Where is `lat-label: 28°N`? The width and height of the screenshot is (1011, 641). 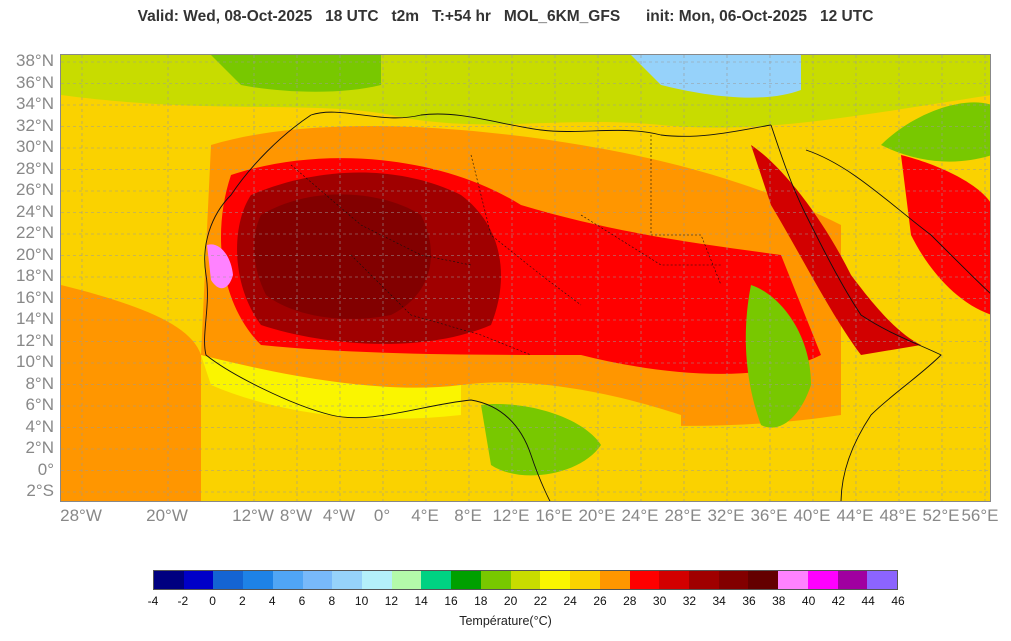 lat-label: 28°N is located at coordinates (35, 168).